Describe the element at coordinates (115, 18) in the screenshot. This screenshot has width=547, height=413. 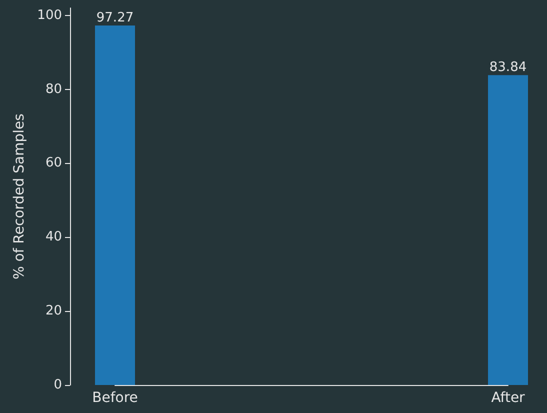
I see `data-label: 97.27` at that location.